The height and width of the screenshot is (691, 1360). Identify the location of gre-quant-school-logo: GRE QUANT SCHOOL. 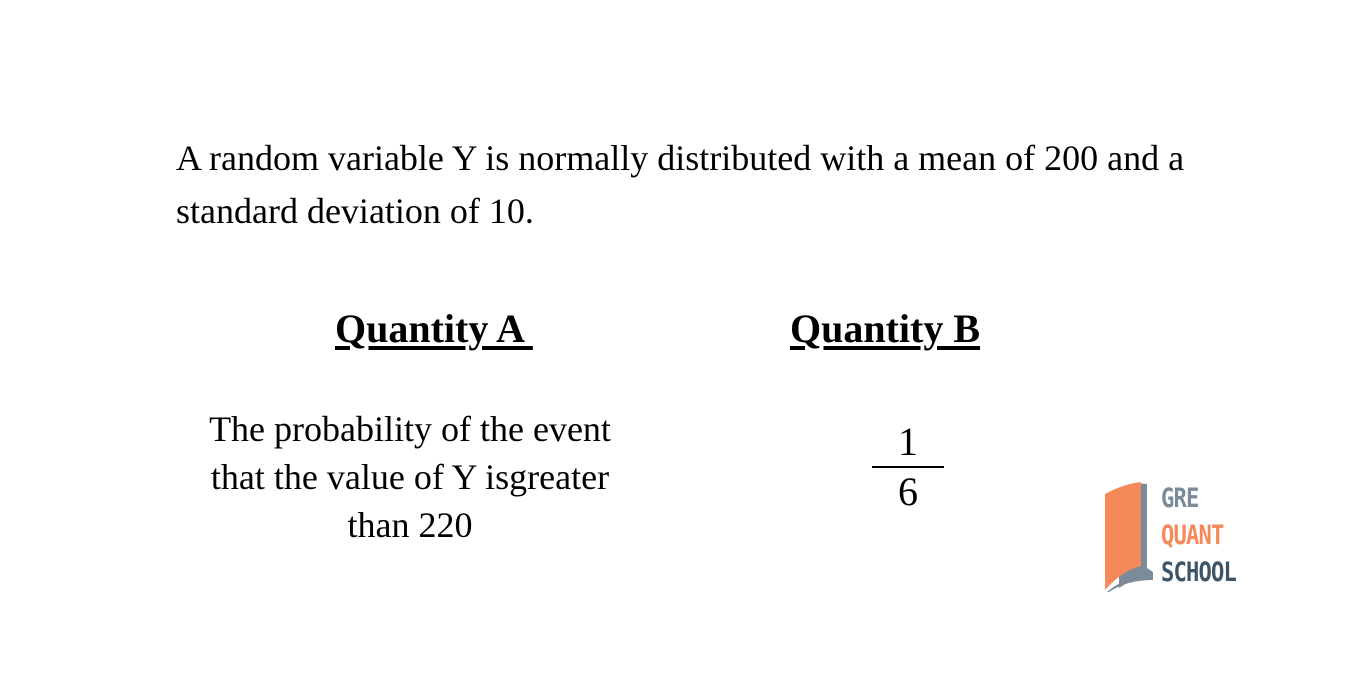
(1183, 536).